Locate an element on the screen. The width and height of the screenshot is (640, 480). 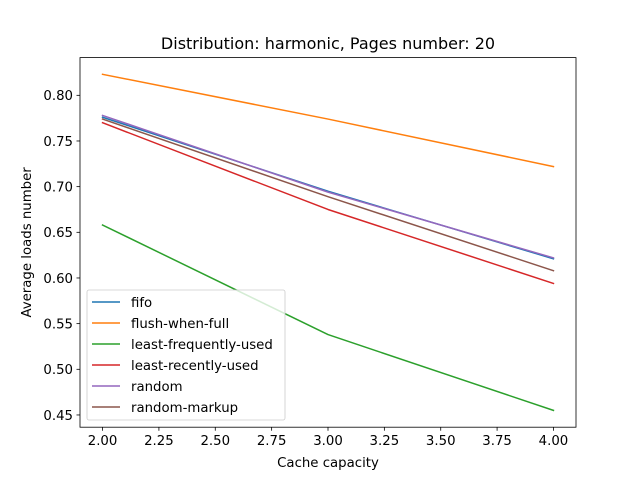
legend-label: flush-when-full is located at coordinates (180, 324).